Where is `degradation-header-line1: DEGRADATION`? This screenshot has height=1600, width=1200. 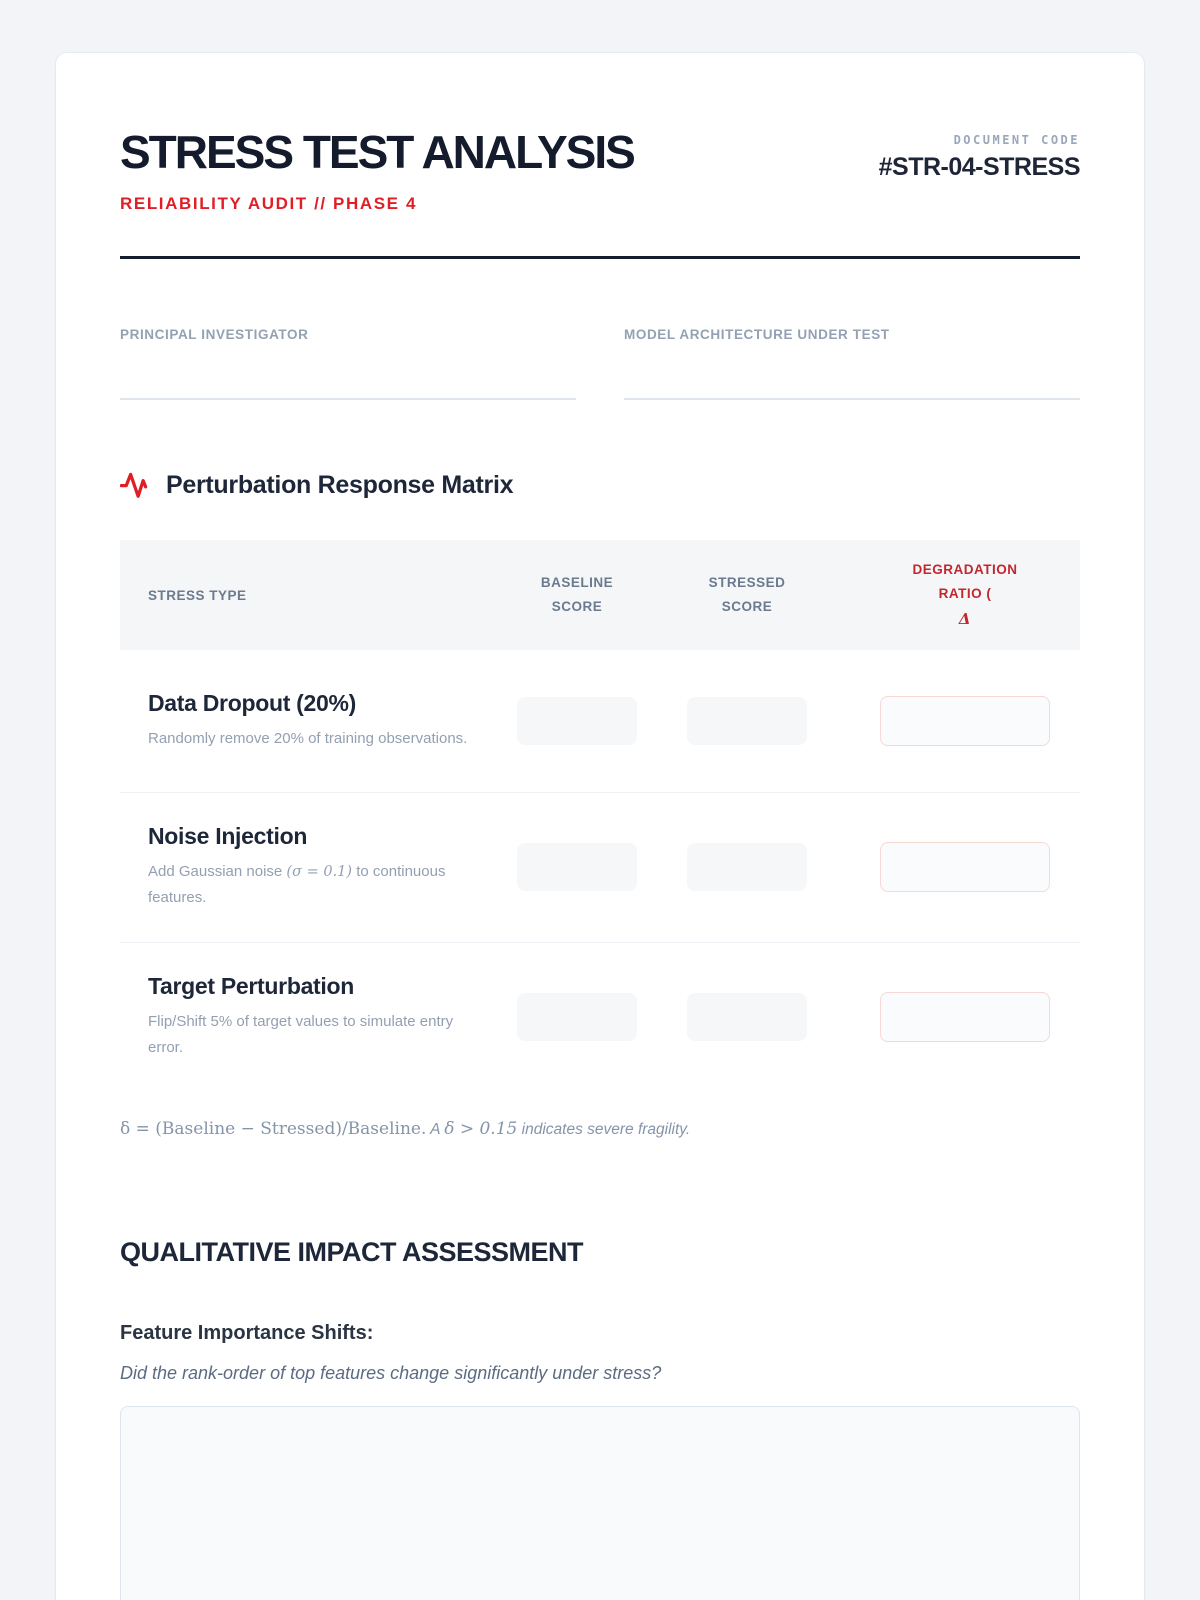
degradation-header-line1: DEGRADATION is located at coordinates (965, 570).